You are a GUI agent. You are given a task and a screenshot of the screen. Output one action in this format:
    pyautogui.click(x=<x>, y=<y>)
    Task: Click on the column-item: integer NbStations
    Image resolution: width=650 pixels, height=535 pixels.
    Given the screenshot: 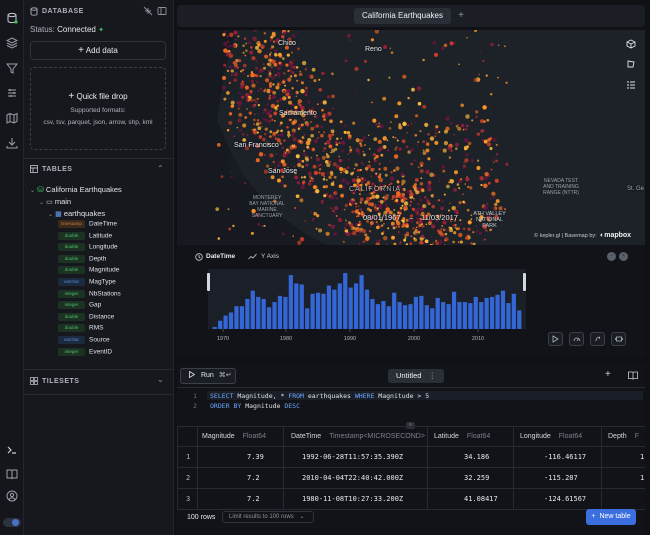 What is the action you would take?
    pyautogui.click(x=89, y=294)
    